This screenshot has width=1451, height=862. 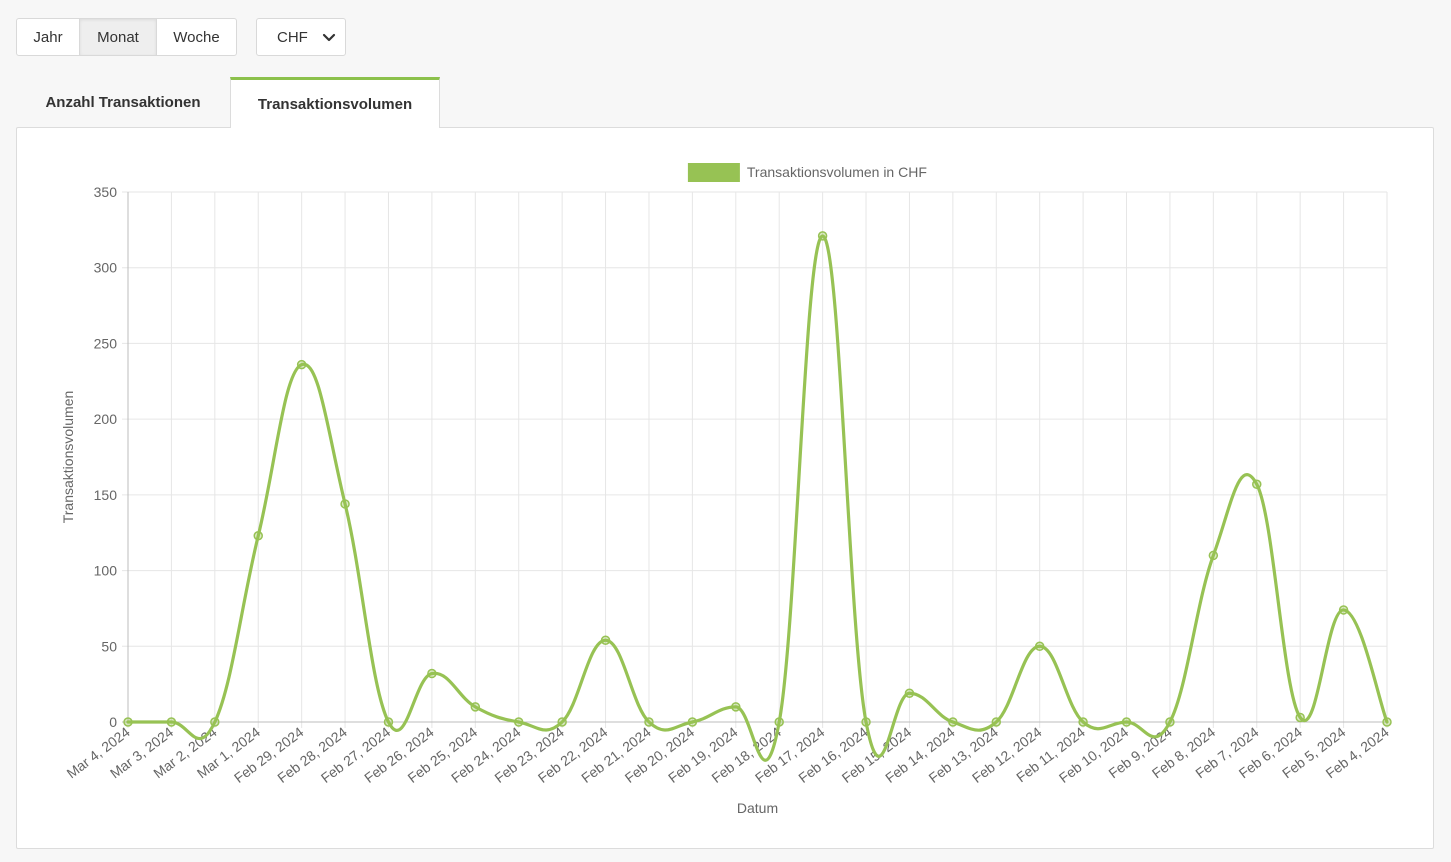 I want to click on tab-transaktionsvolumen: Transaktionsvolumen, so click(x=335, y=102).